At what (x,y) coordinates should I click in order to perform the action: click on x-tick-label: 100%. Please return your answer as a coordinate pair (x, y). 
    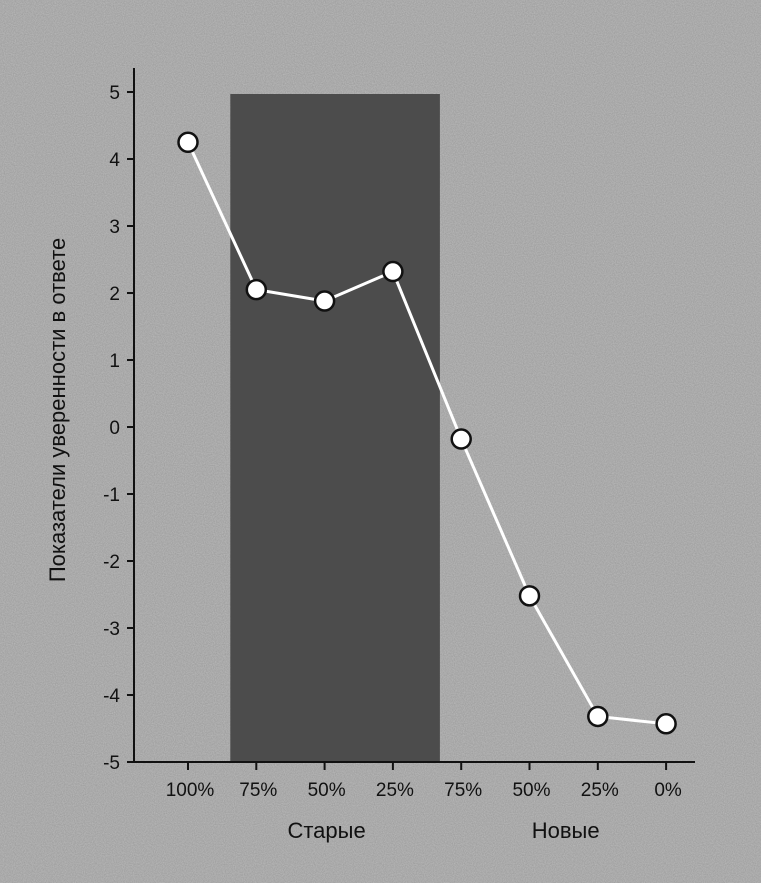
    Looking at the image, I should click on (190, 790).